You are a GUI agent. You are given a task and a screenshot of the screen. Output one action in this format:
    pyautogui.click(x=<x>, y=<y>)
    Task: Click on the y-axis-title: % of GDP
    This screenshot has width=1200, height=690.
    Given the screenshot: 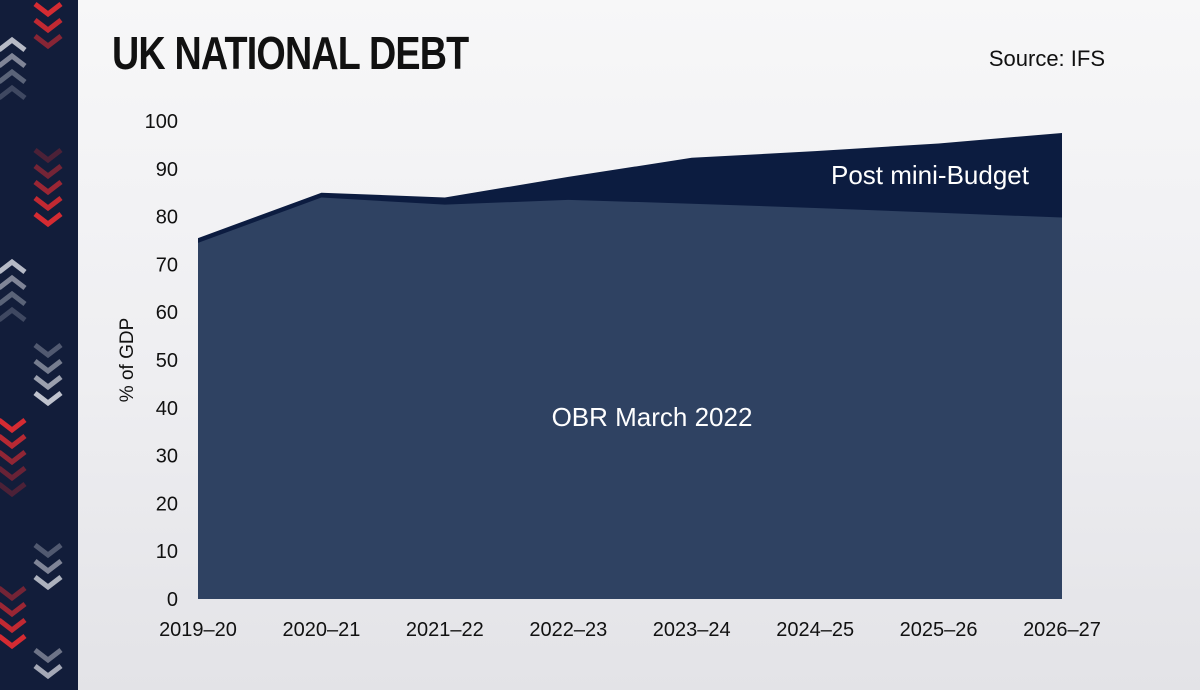 What is the action you would take?
    pyautogui.click(x=127, y=360)
    